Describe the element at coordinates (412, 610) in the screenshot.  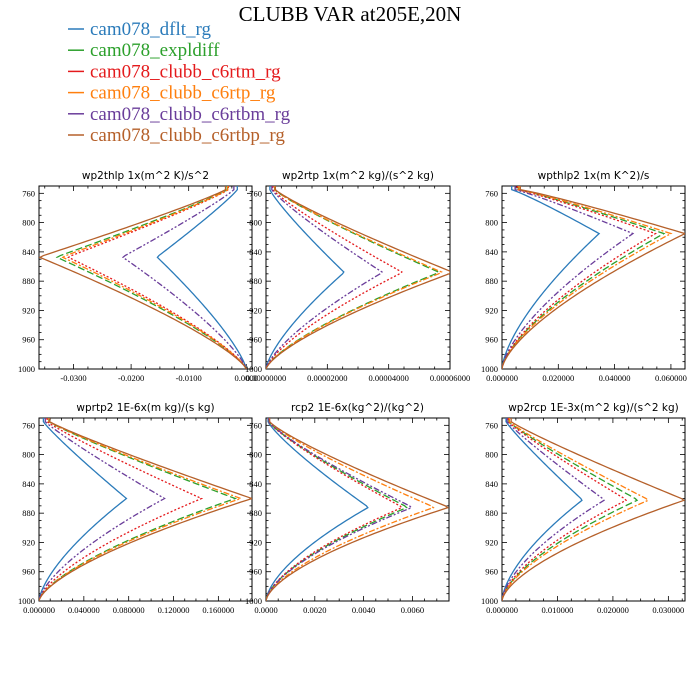
I see `x-tick-label: 0.0060` at that location.